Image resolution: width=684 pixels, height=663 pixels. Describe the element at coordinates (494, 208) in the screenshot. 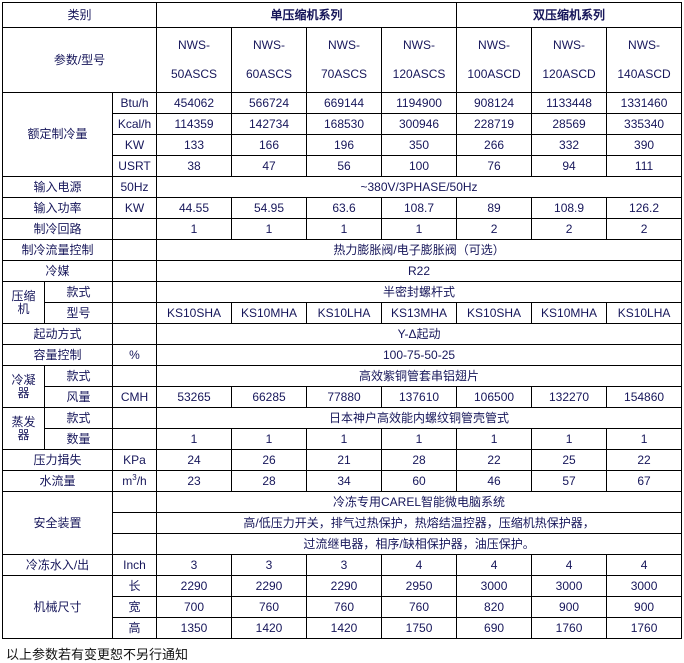

I see `cell-input-power-5: 89` at that location.